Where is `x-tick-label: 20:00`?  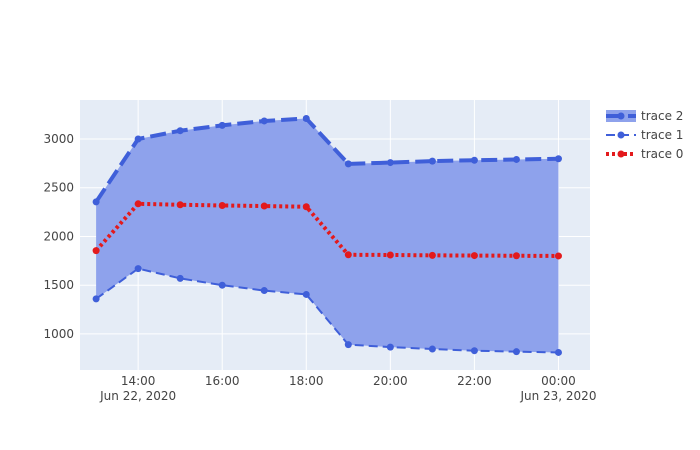
x-tick-label: 20:00 is located at coordinates (390, 381).